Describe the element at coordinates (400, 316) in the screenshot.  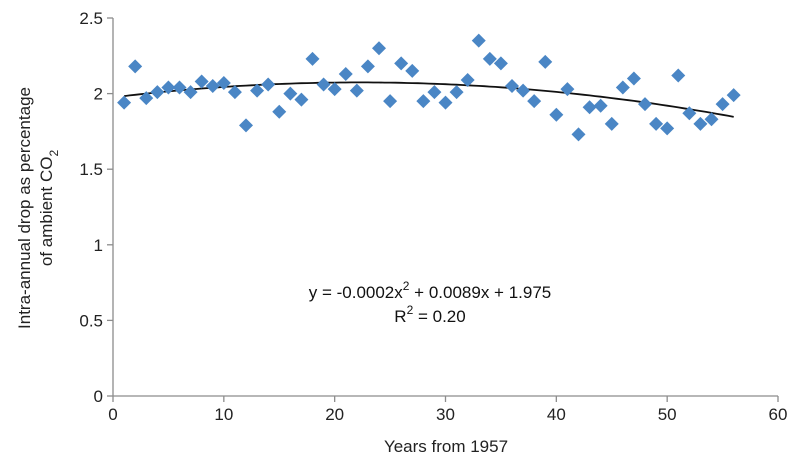
I see `r-squared-prefix: R` at that location.